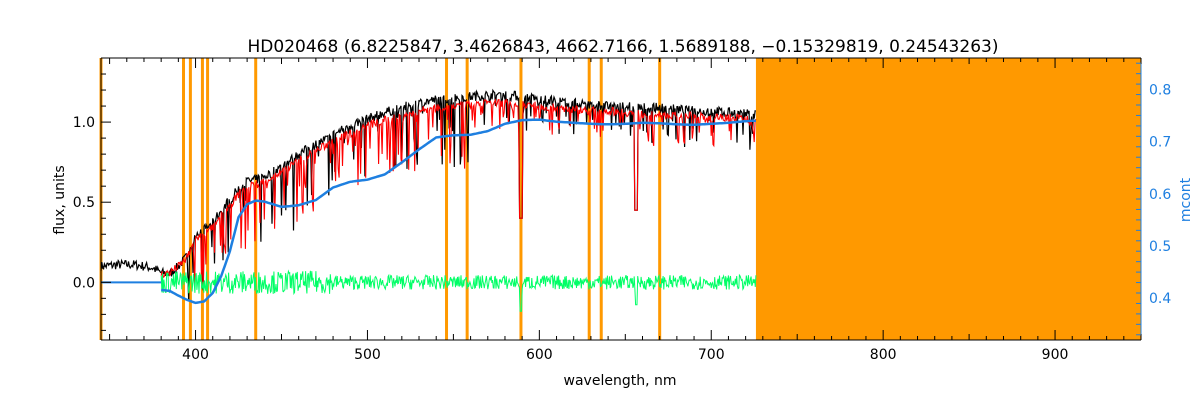 This screenshot has height=400, width=1200. Describe the element at coordinates (458, 290) in the screenshot. I see `series-residual` at that location.